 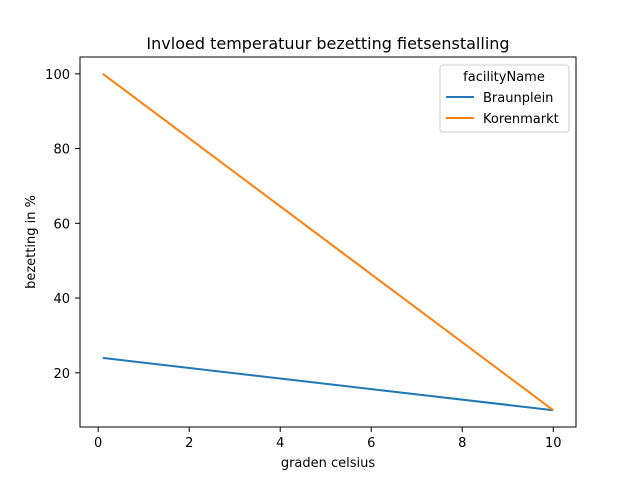 I want to click on x-tick-label: 6, so click(x=371, y=443).